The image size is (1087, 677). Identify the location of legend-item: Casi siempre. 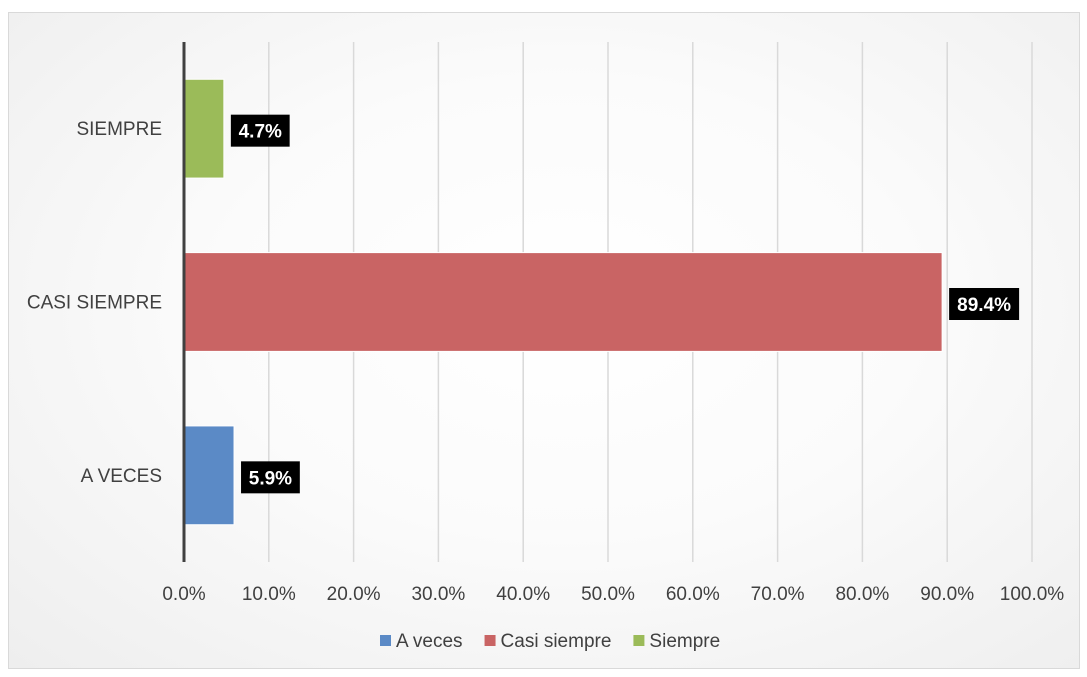
(548, 641).